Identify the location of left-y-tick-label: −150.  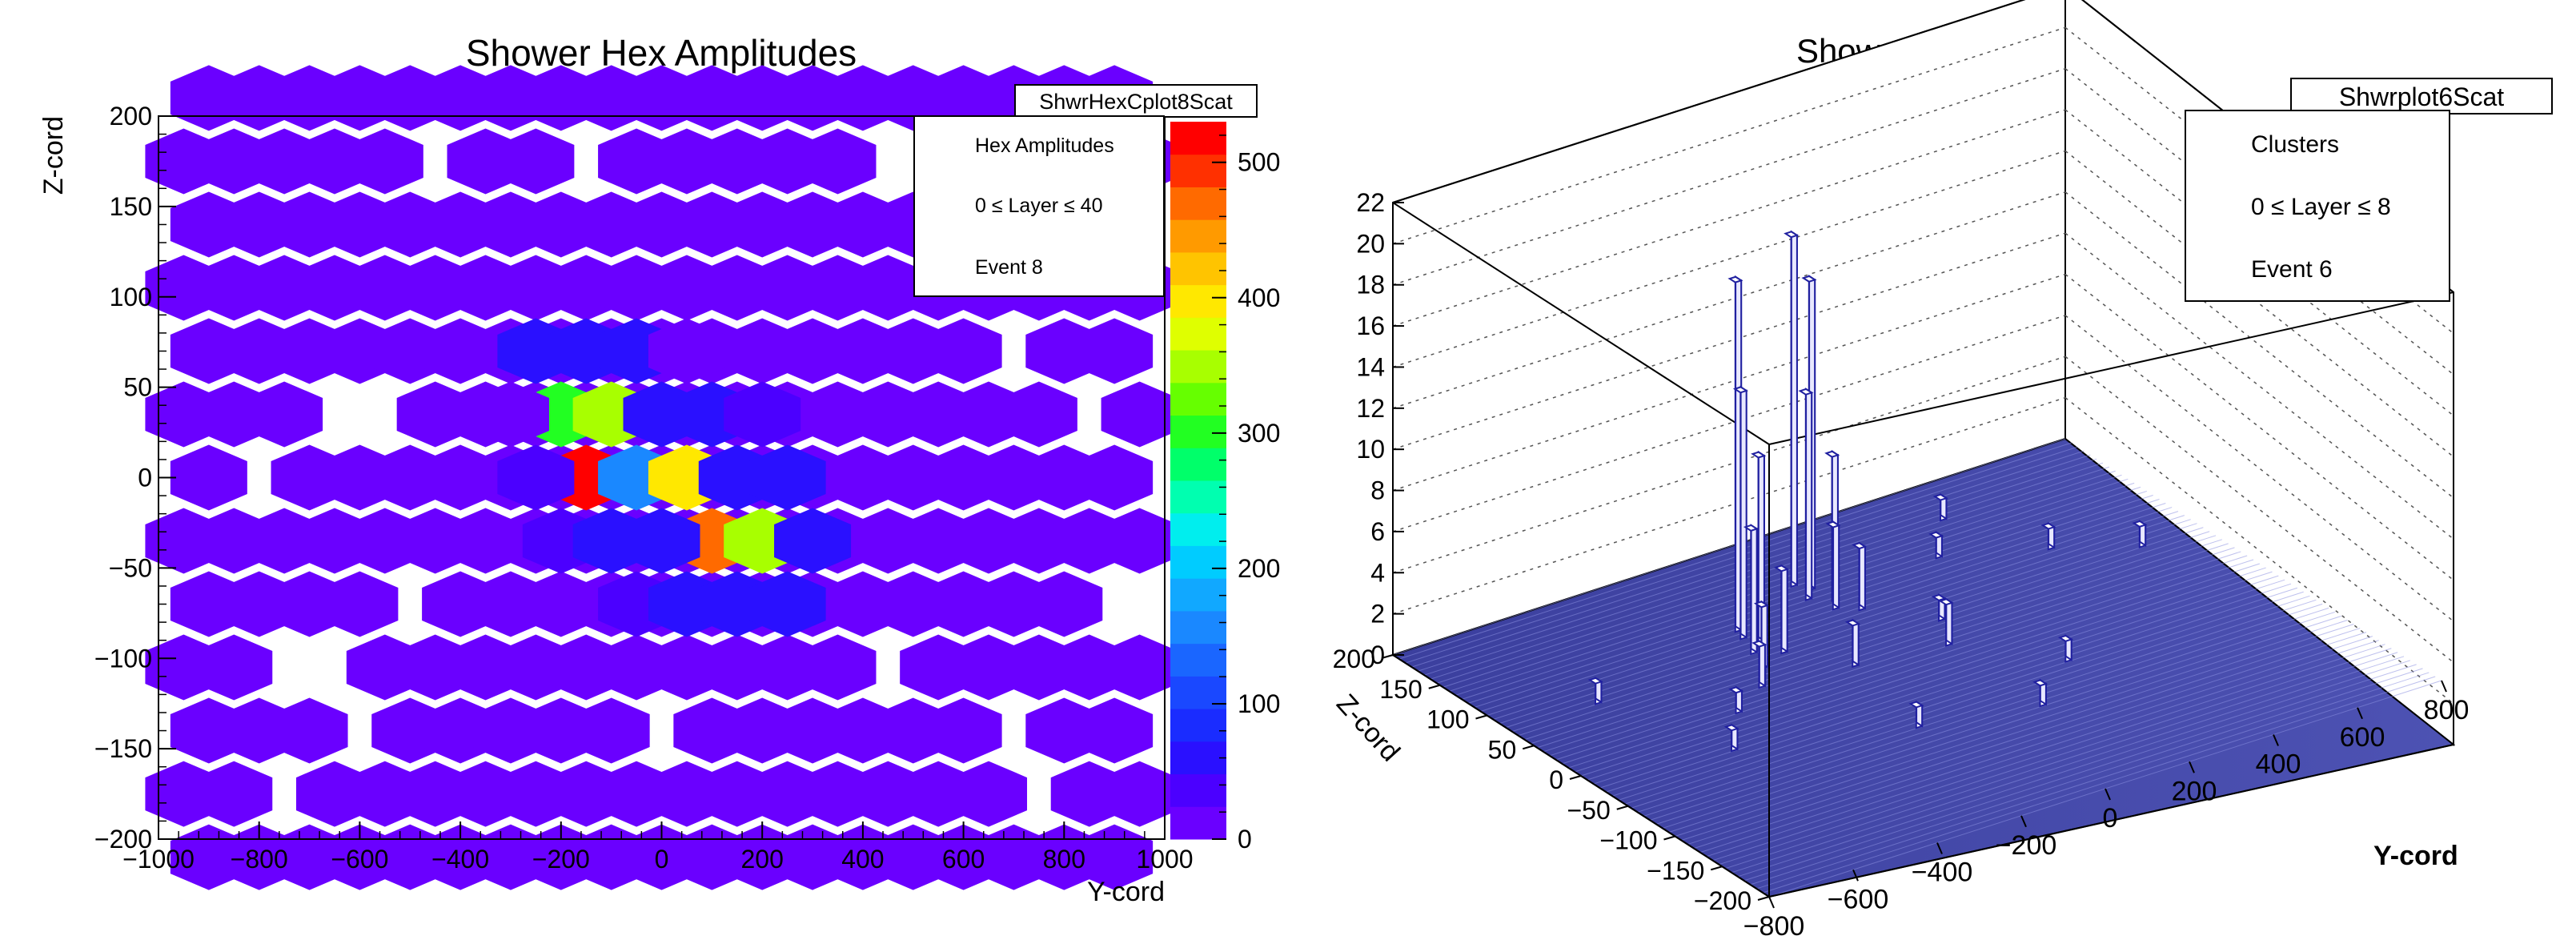
(123, 748).